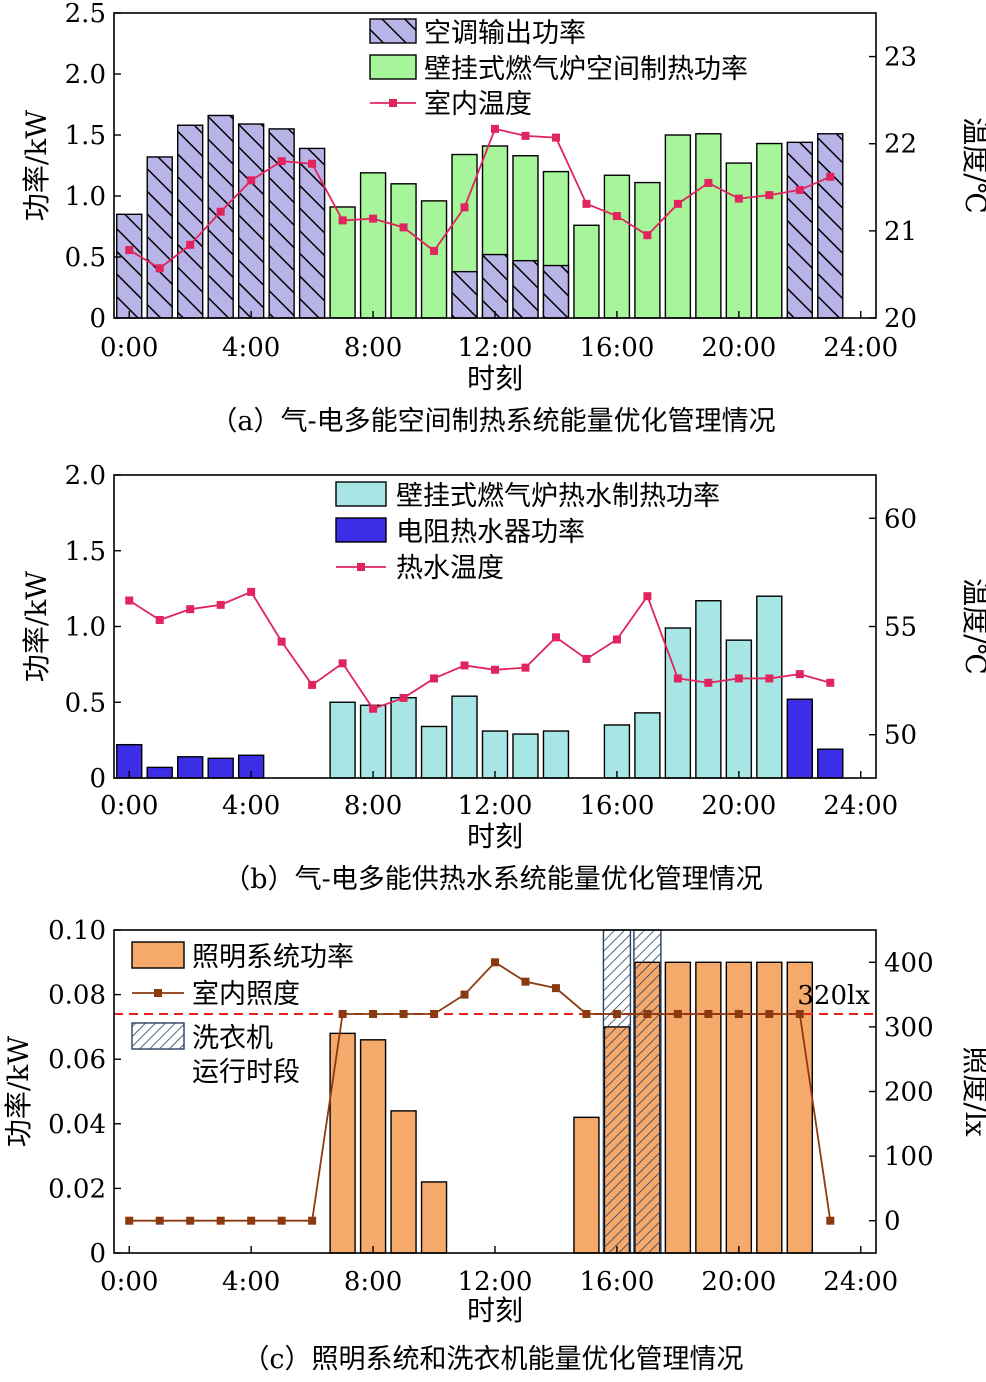 The width and height of the screenshot is (986, 1382). I want to click on x-tick-label: 24:00, so click(860, 348).